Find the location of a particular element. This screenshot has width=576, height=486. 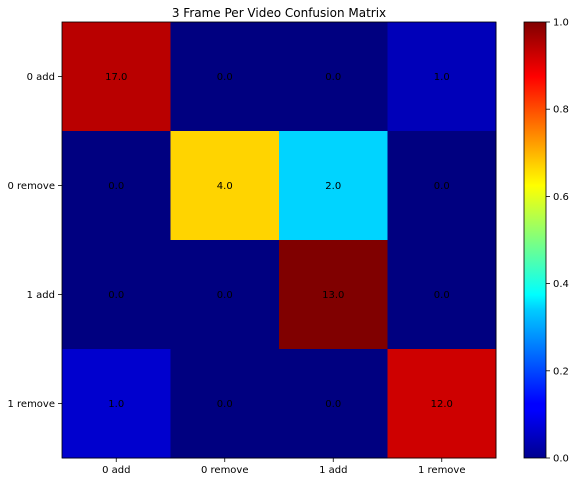

colorbar-tick-label: 0.8 is located at coordinates (561, 110).